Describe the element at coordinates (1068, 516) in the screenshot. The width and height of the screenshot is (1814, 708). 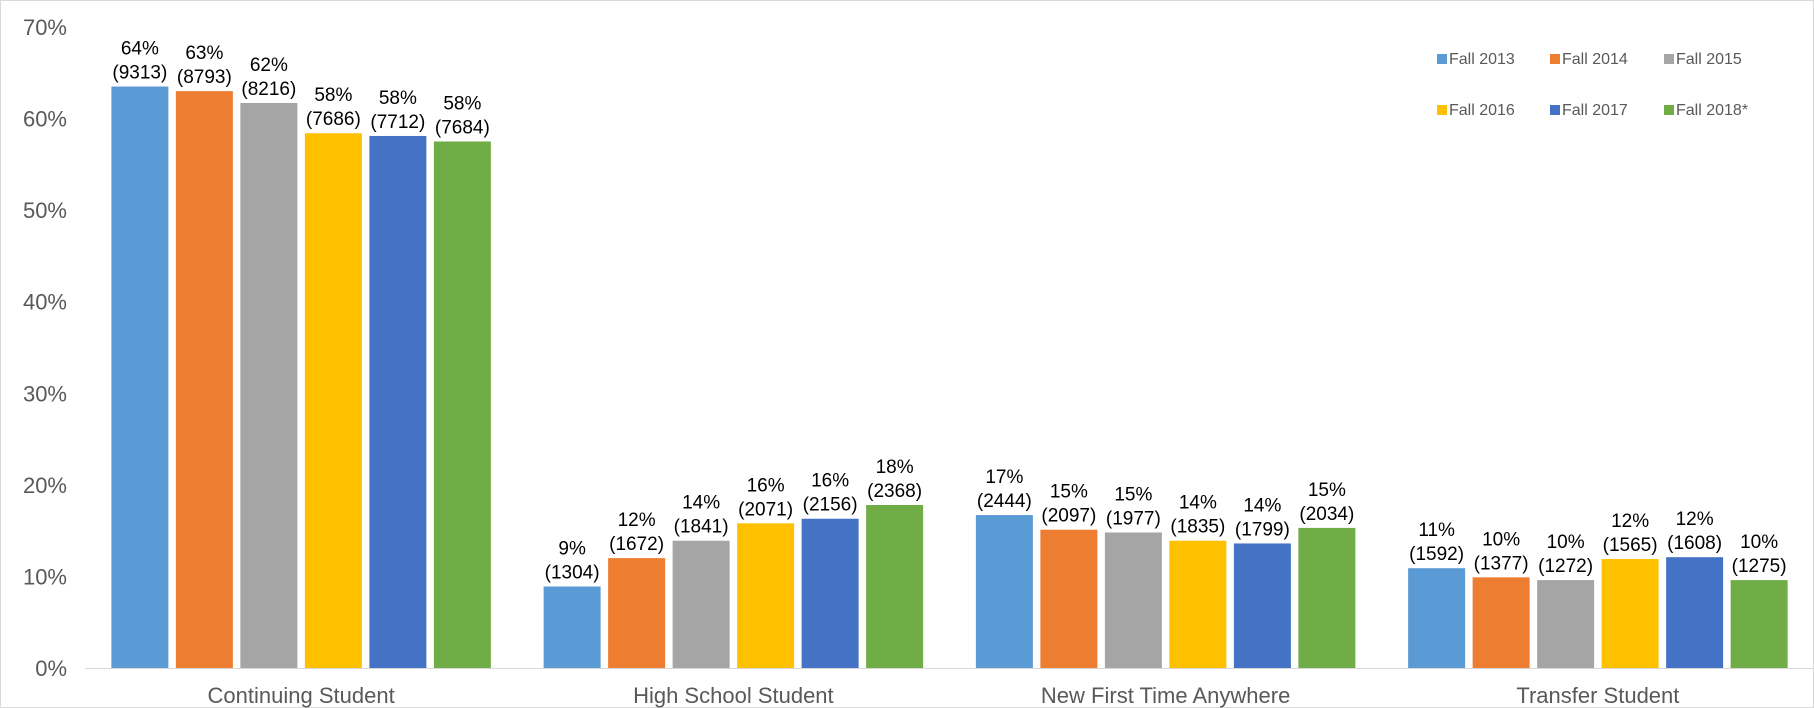
I see `data-label-count: (2097)` at that location.